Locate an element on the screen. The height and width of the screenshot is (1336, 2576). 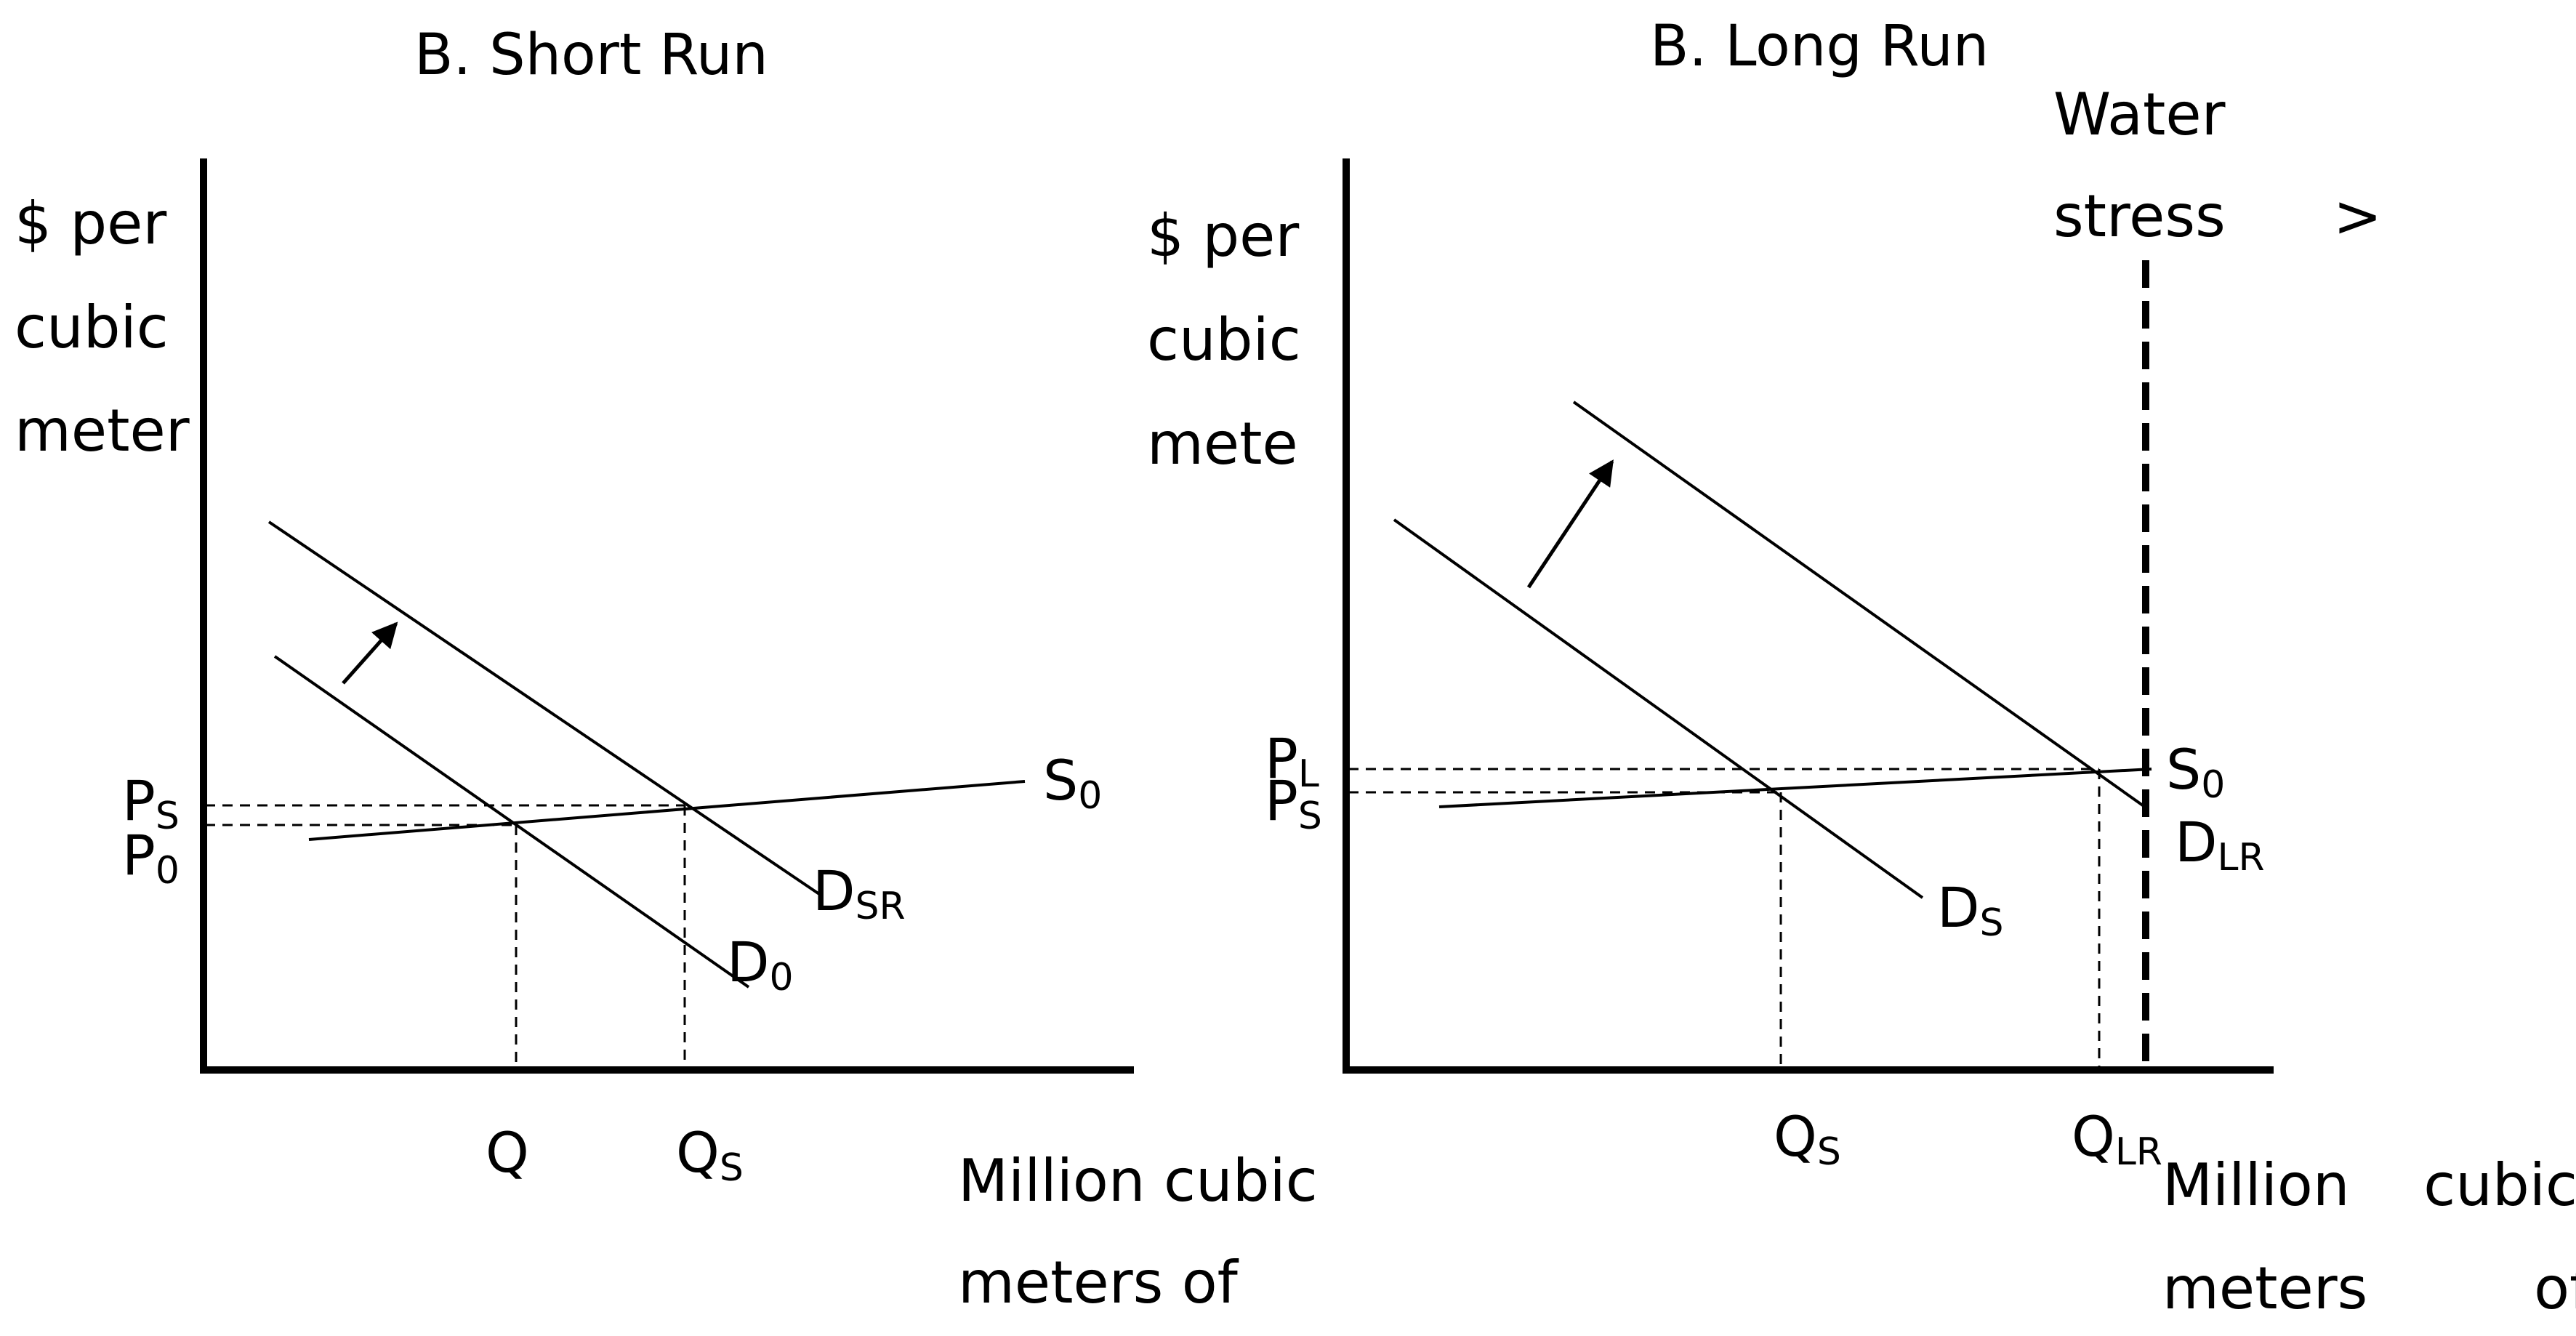
short-run-demand-0-label: D0 is located at coordinates (760, 964).